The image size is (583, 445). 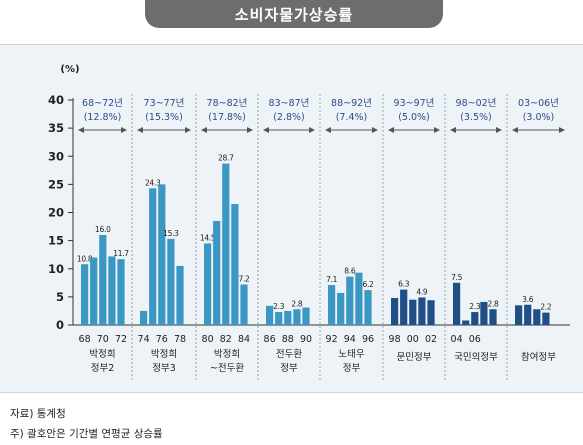 What do you see at coordinates (476, 357) in the screenshot?
I see `government-label: 국민의정부` at bounding box center [476, 357].